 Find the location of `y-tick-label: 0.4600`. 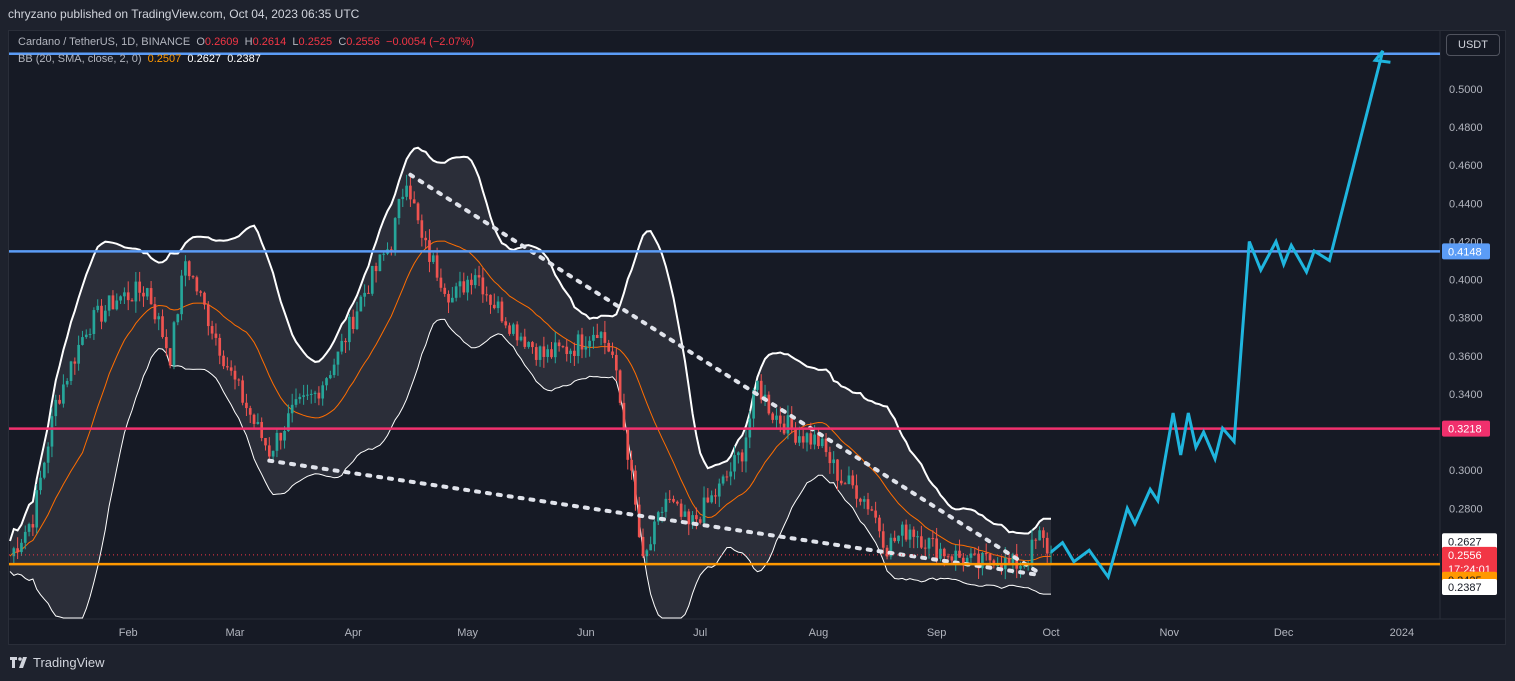

y-tick-label: 0.4600 is located at coordinates (1466, 166).